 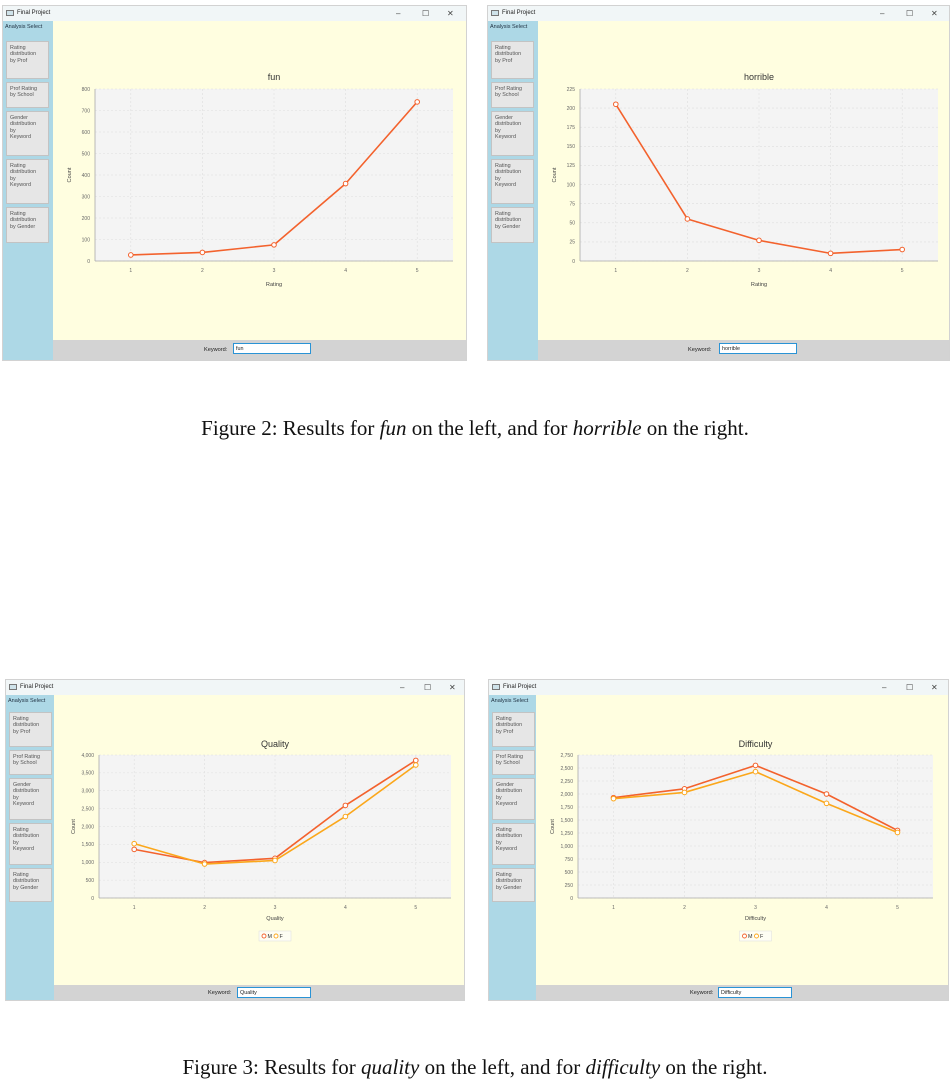 What do you see at coordinates (830, 271) in the screenshot?
I see `x-tick-label: 4` at bounding box center [830, 271].